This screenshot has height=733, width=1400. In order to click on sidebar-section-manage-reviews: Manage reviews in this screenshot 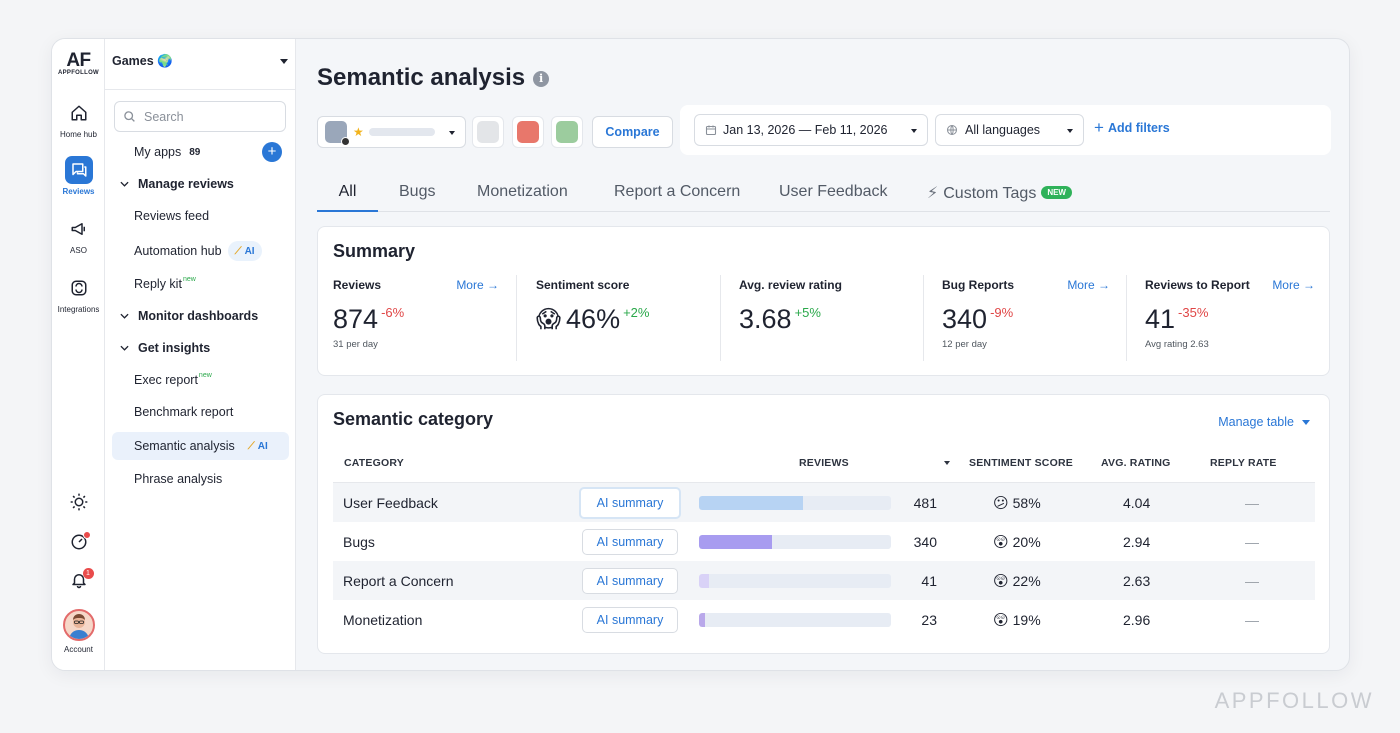, I will do `click(200, 184)`.